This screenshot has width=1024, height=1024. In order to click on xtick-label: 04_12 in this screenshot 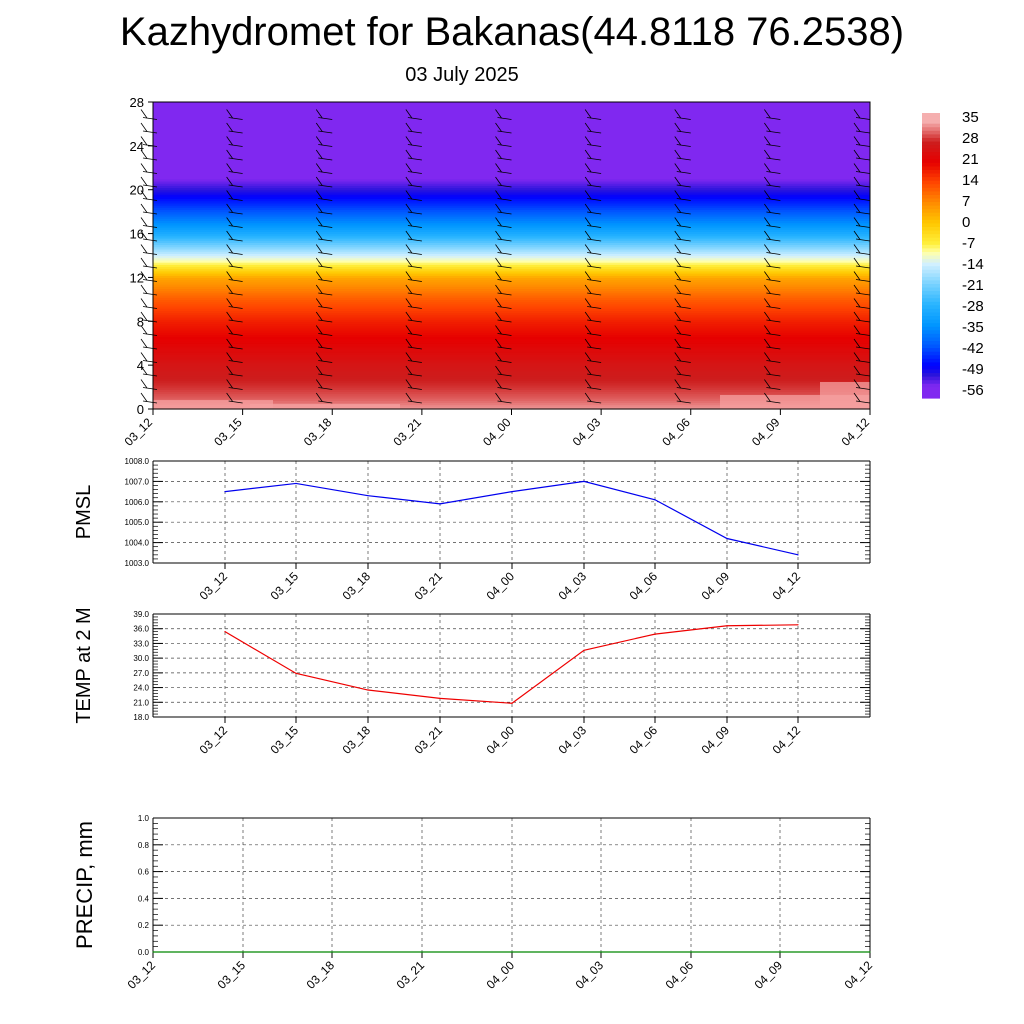, I will do `click(859, 975)`.